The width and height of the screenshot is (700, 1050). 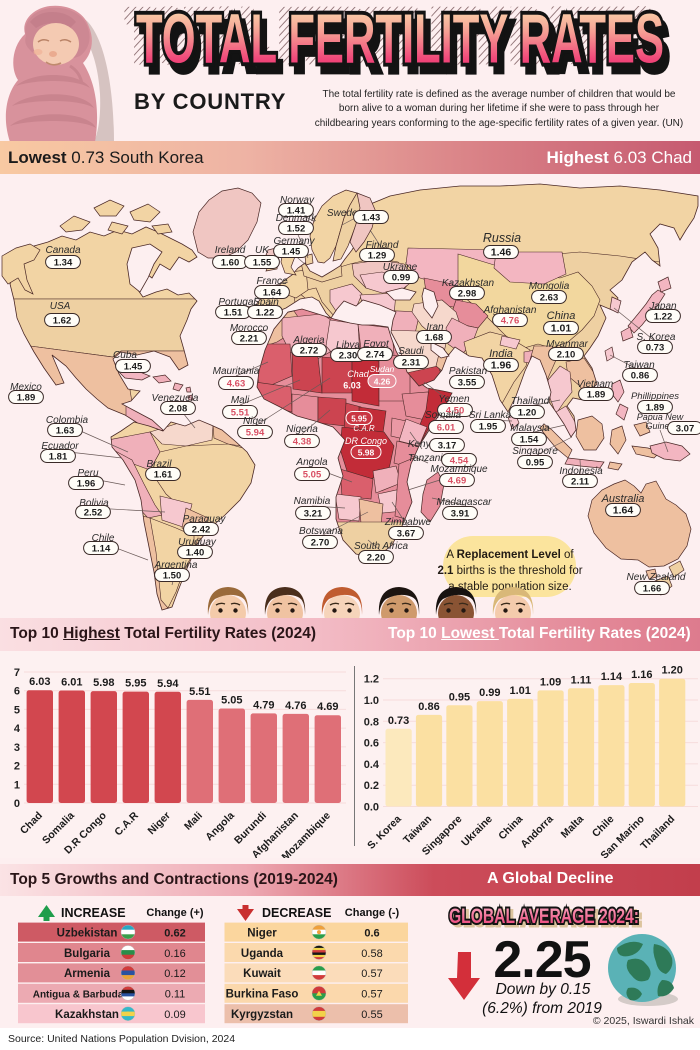 What do you see at coordinates (31, 823) in the screenshot?
I see `svg-text: Chad` at bounding box center [31, 823].